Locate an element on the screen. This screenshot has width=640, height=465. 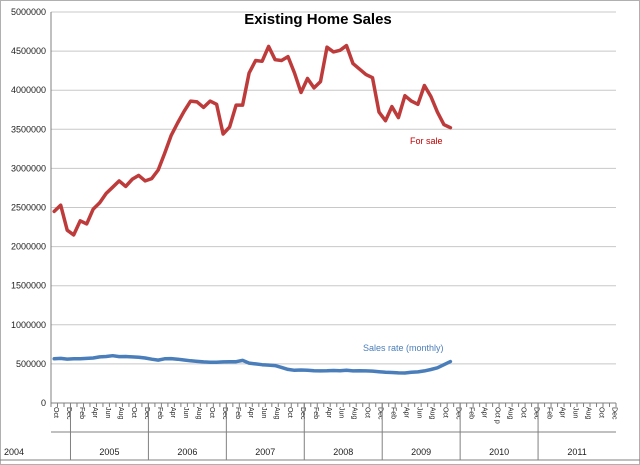
y-tick-label: 1000000 is located at coordinates (28, 325).